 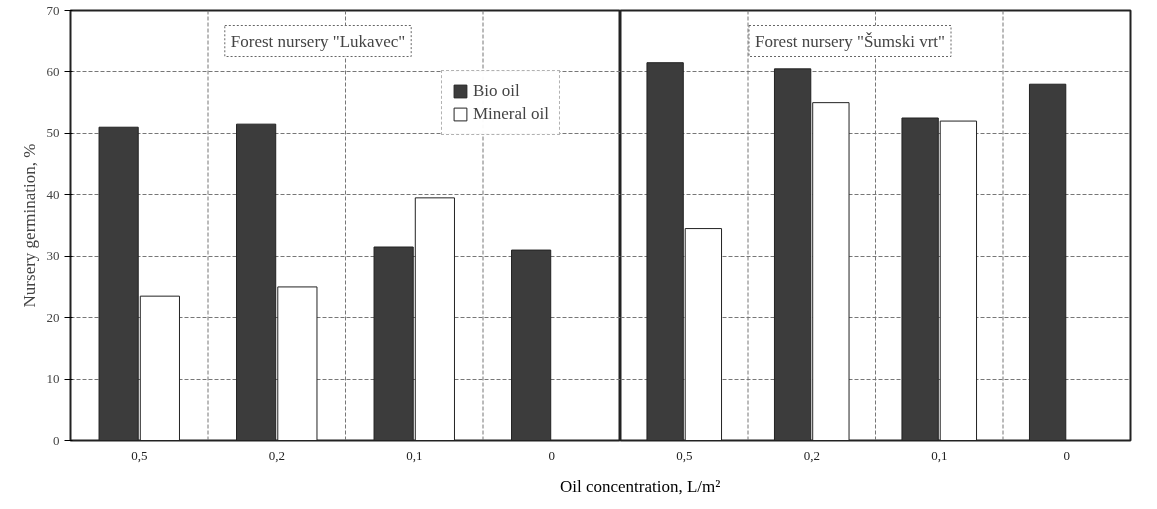 I want to click on text: Forest nursery "Lukavec", so click(x=318, y=41).